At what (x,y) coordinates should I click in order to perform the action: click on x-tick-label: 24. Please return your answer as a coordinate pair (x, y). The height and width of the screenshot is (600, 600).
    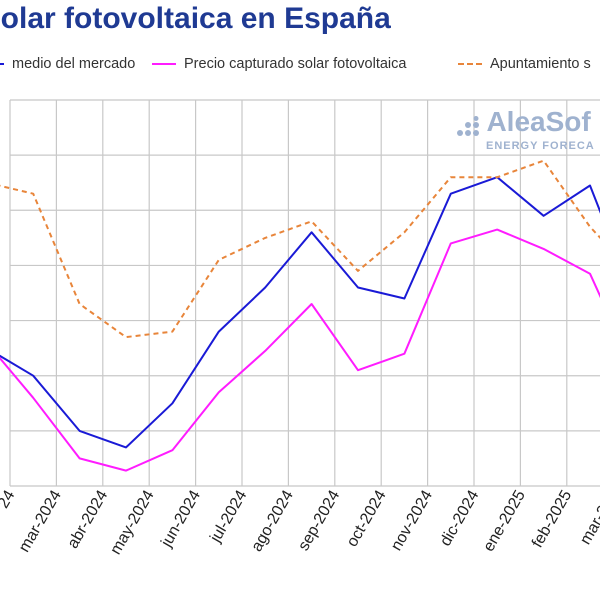
    Looking at the image, I should click on (9, 499).